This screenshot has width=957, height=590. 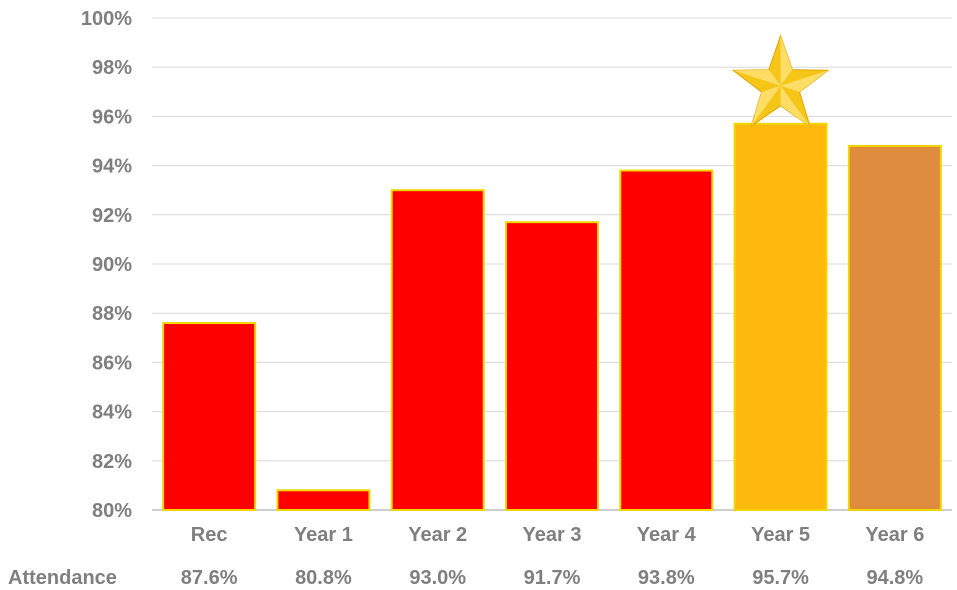 I want to click on x-category-label: Year 3, so click(x=552, y=535).